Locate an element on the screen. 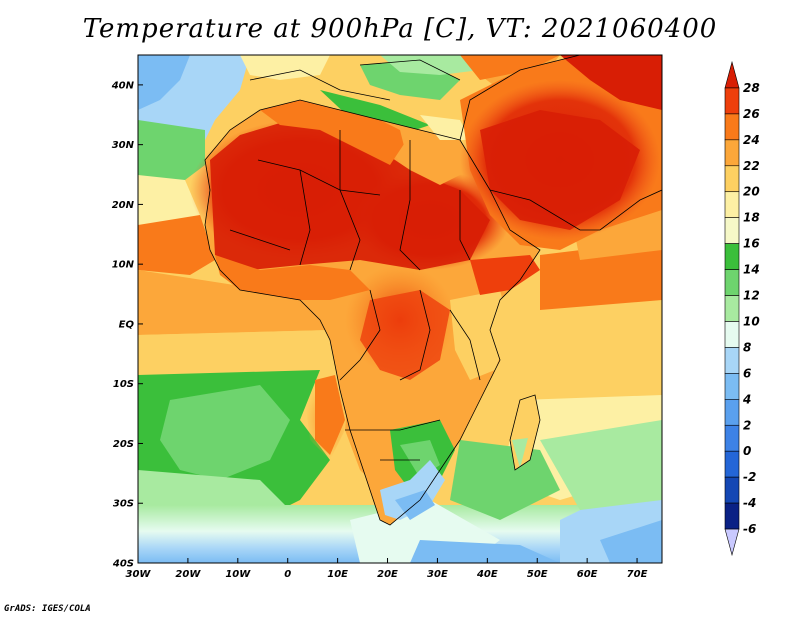  colorbar-label: 16 is located at coordinates (751, 244).